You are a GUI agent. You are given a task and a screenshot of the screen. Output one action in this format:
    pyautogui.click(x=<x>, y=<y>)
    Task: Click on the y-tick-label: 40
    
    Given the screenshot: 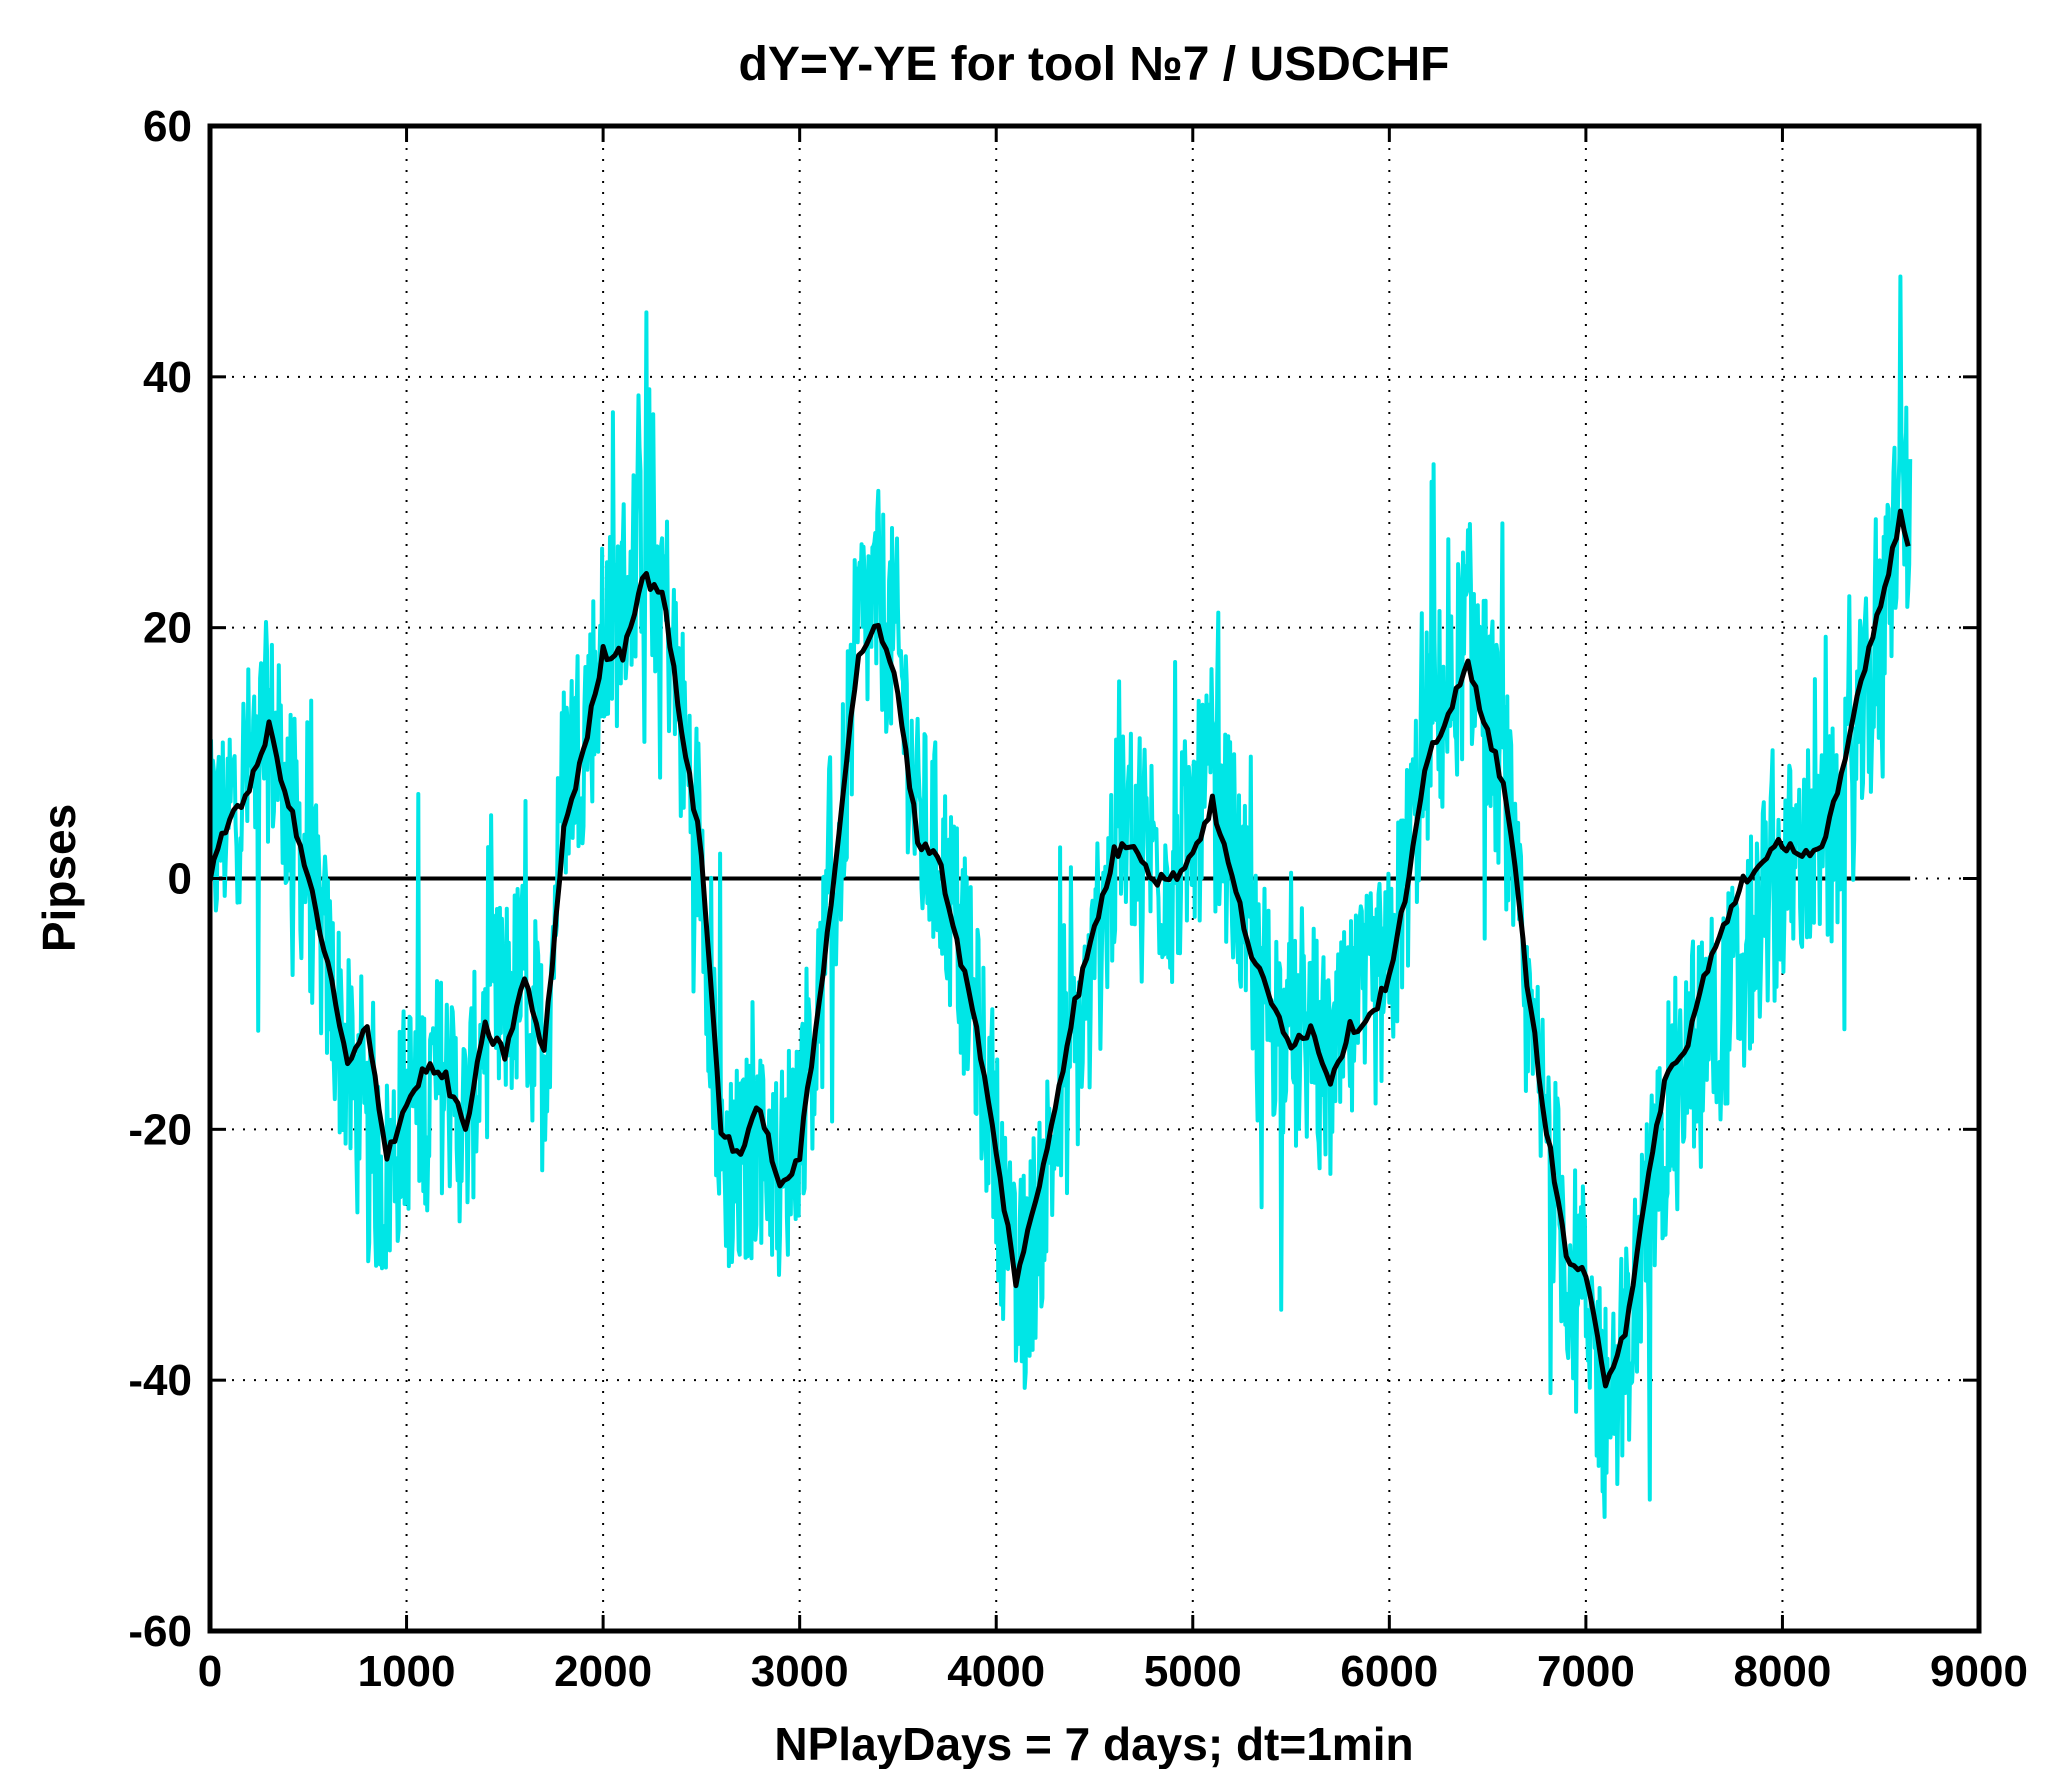 What is the action you would take?
    pyautogui.click(x=167, y=377)
    